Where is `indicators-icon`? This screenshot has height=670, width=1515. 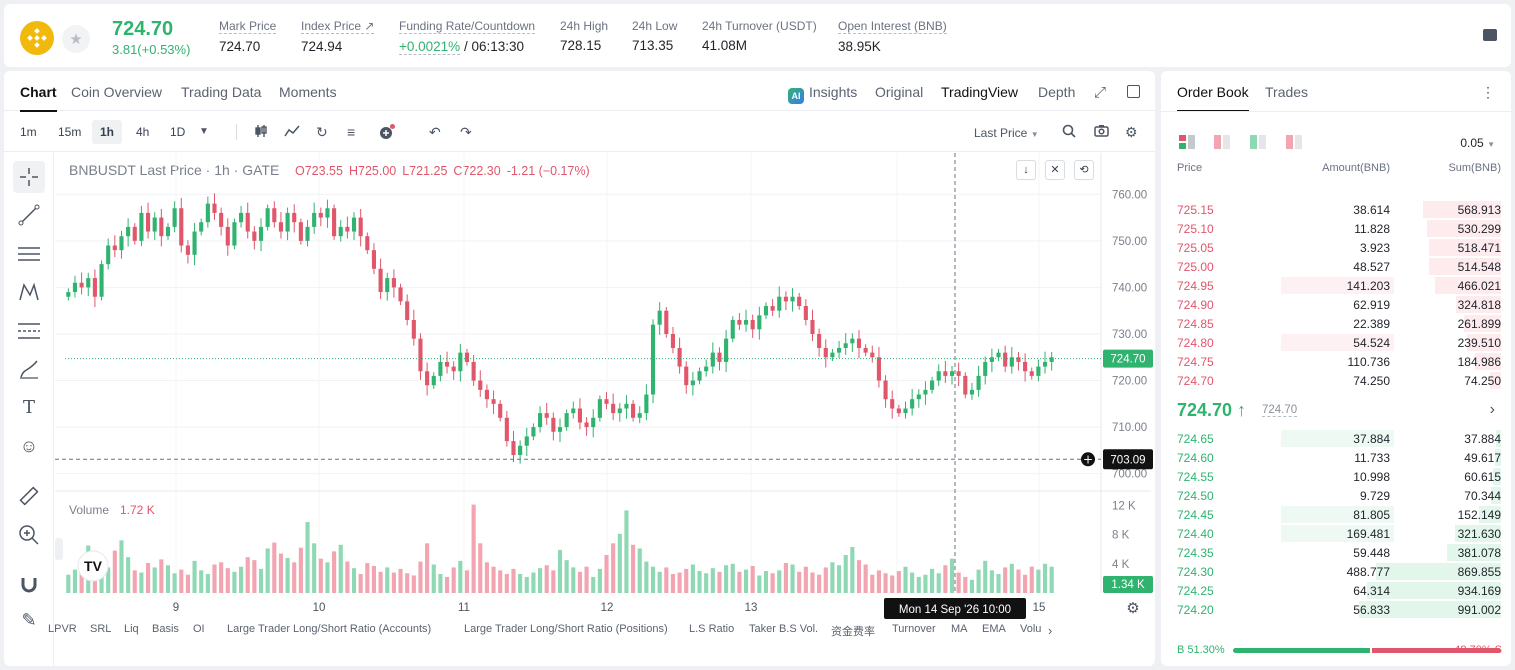 indicators-icon is located at coordinates (292, 132).